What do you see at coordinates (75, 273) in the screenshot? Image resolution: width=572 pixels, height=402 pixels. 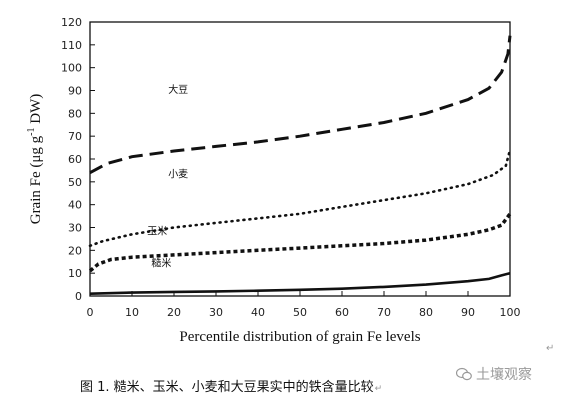 I see `y-tick-label: 10` at bounding box center [75, 273].